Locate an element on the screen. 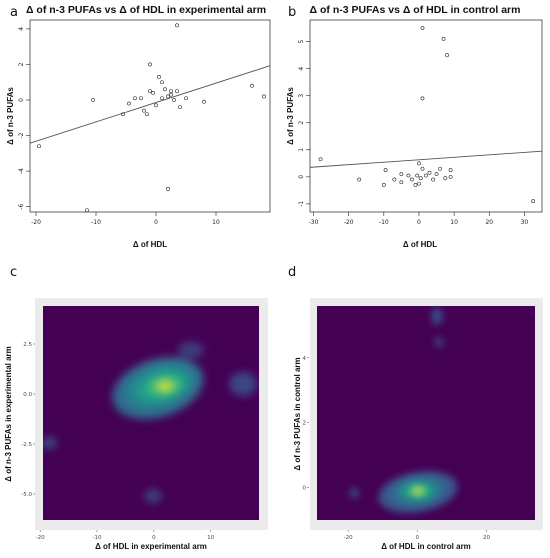  panel-b-xlabel: Δ of HDL is located at coordinates (420, 244).